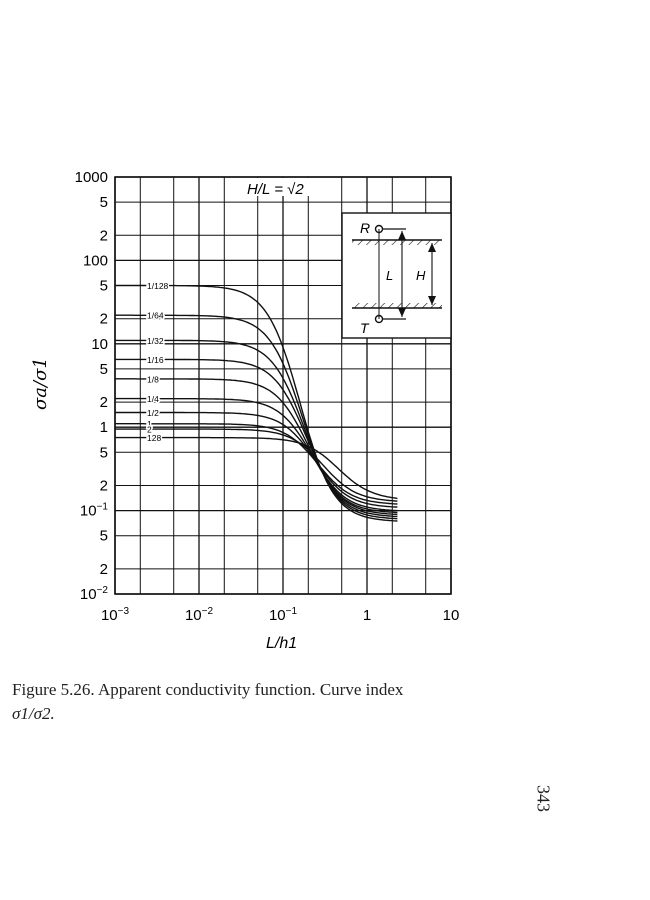  Describe the element at coordinates (95, 260) in the screenshot. I see `y-tick-label: 100` at that location.